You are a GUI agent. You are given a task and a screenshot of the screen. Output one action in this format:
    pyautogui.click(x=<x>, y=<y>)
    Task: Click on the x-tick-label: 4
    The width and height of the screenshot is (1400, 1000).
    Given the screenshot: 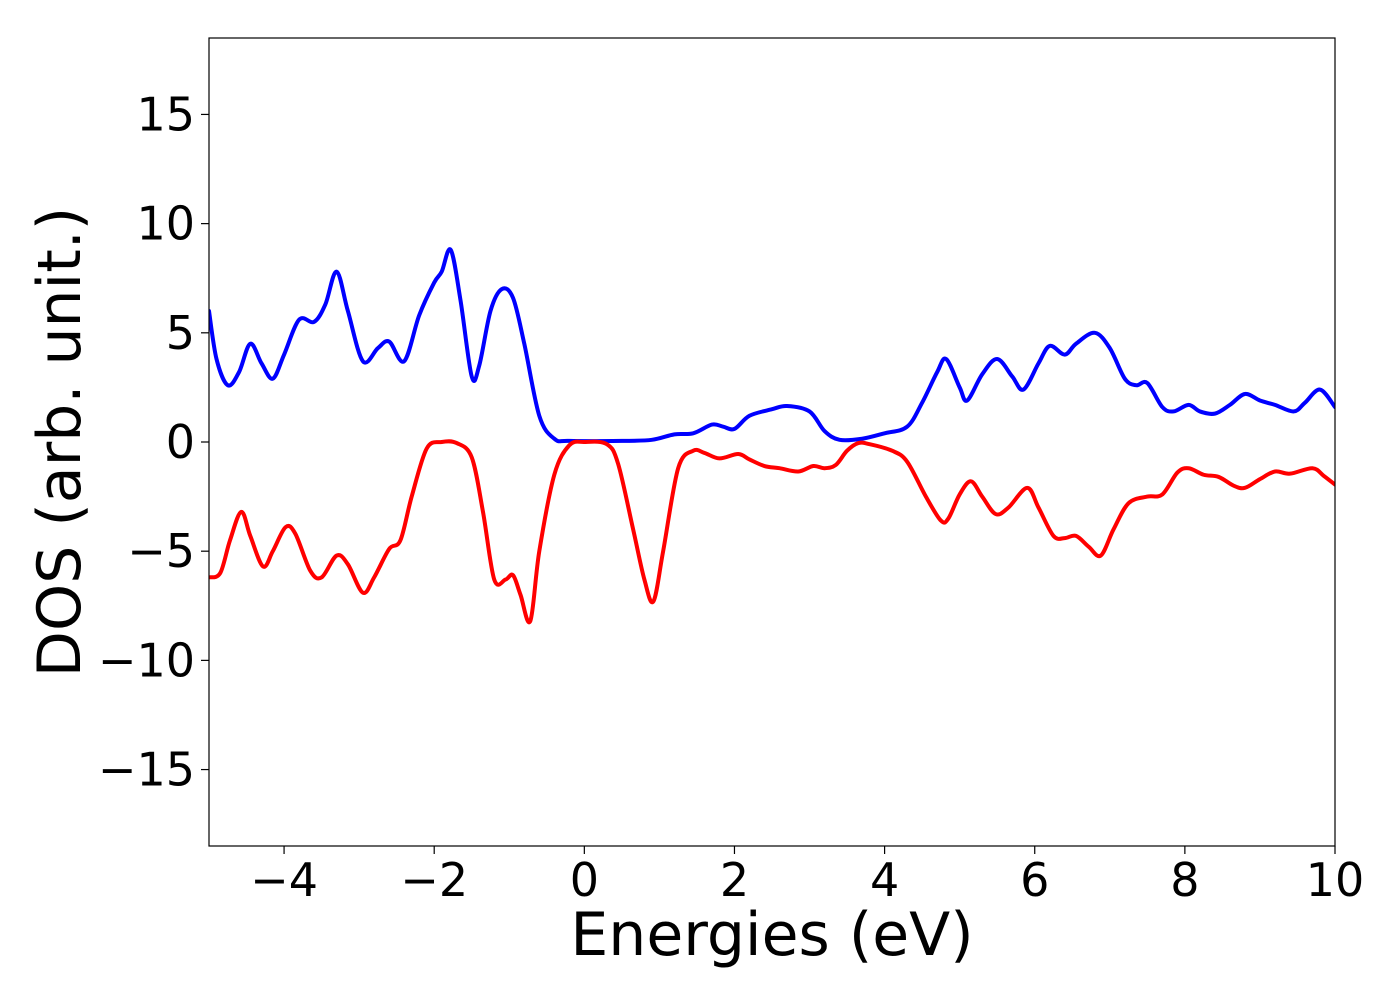 What is the action you would take?
    pyautogui.click(x=884, y=880)
    